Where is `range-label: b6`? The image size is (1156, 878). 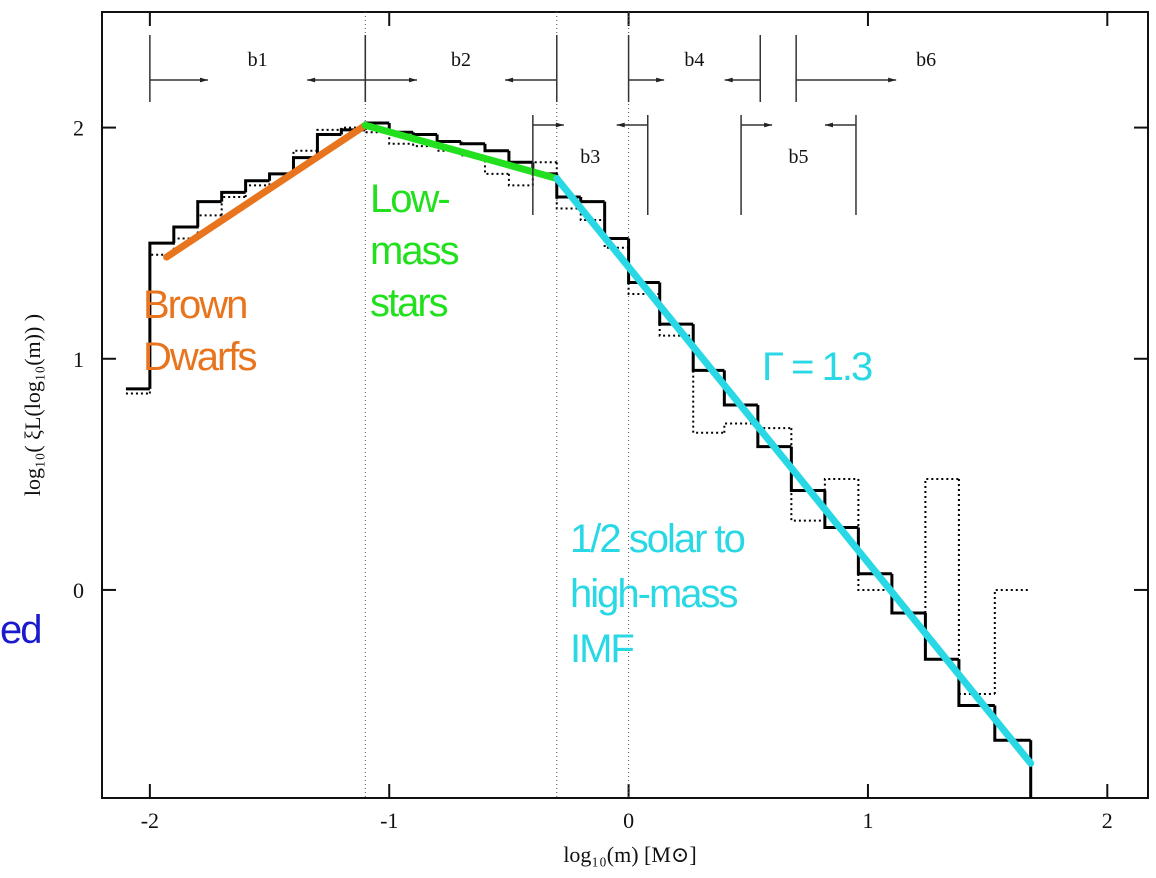
range-label: b6 is located at coordinates (926, 60).